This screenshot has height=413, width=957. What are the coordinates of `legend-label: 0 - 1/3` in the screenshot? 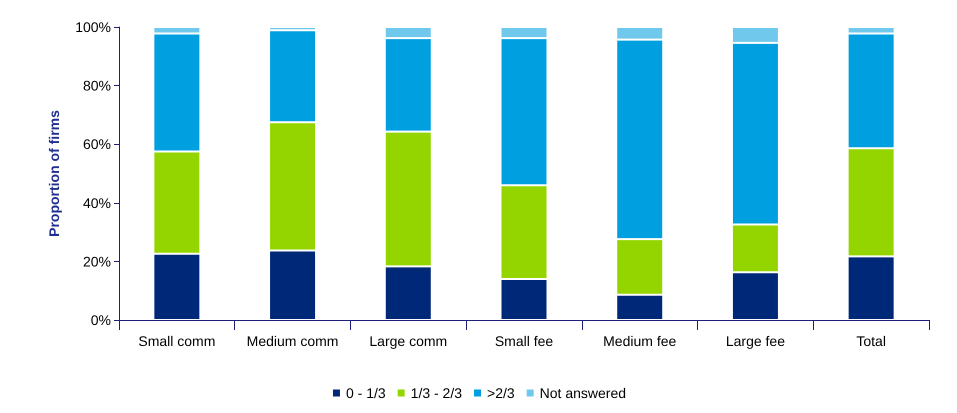 It's located at (366, 393).